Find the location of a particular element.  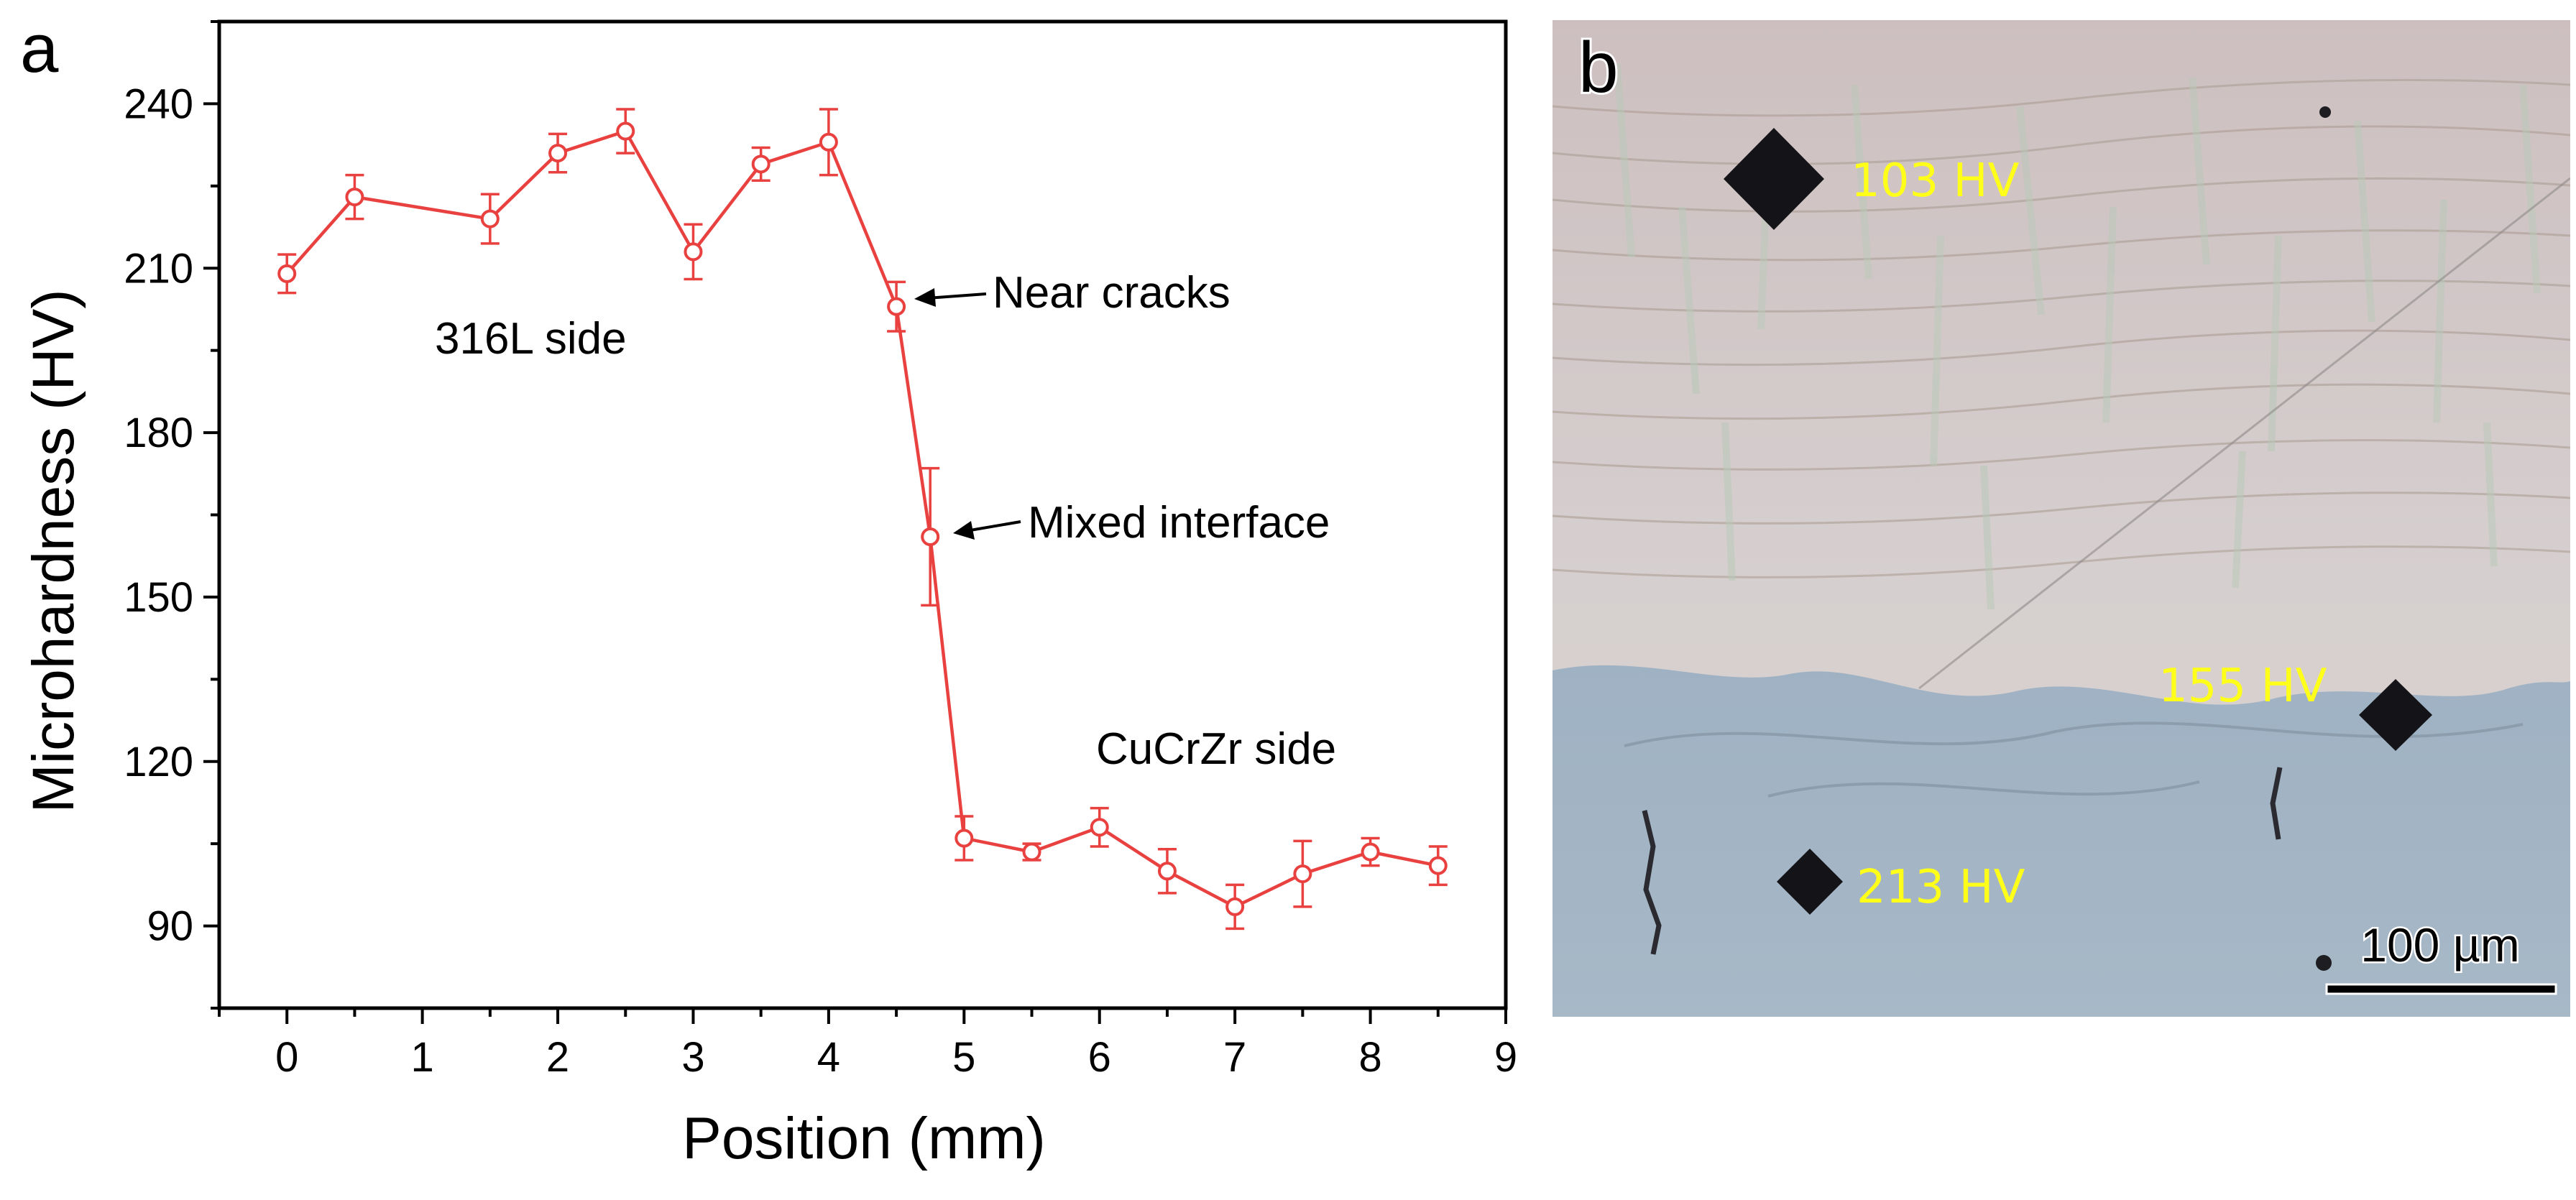

y-tick-label: 180 is located at coordinates (158, 433).